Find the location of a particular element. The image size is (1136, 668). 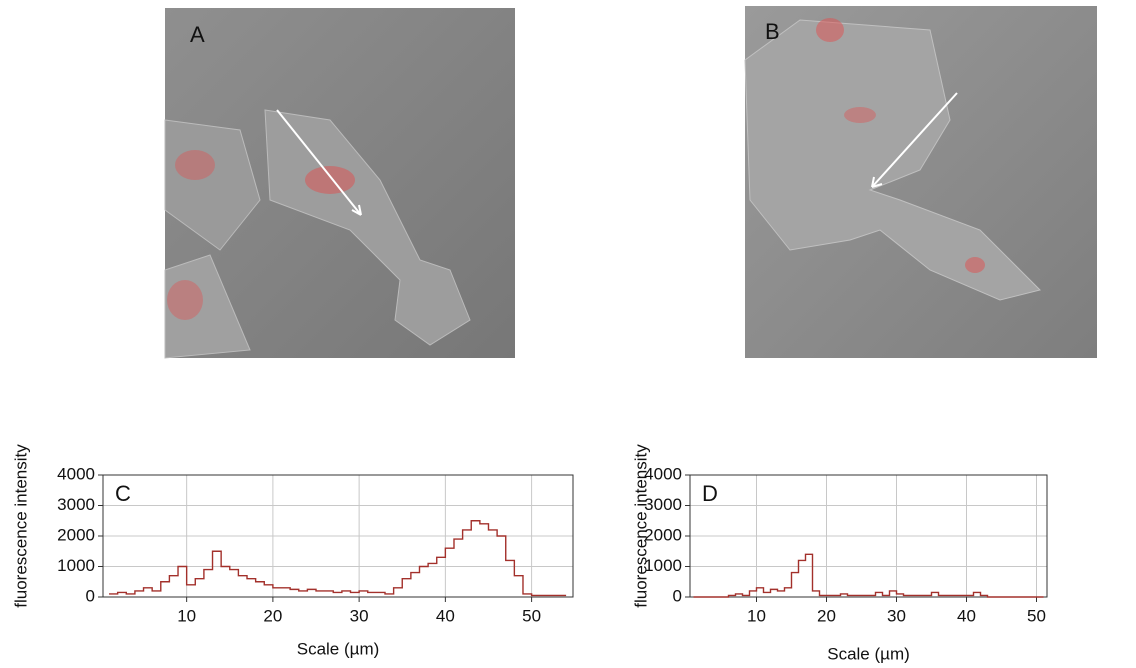

image-label: A is located at coordinates (197, 34).